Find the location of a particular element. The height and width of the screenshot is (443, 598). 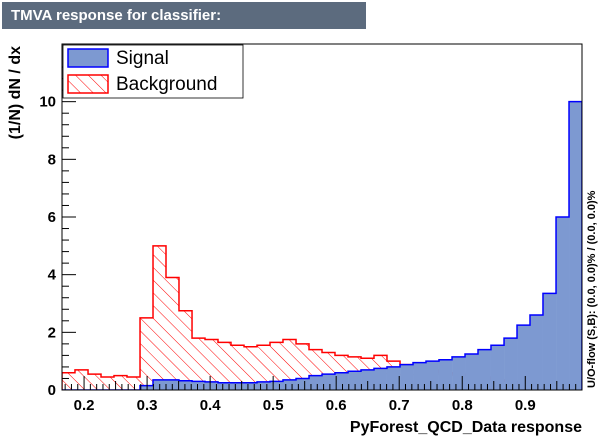

legend-signal-label: Signal is located at coordinates (142, 58).